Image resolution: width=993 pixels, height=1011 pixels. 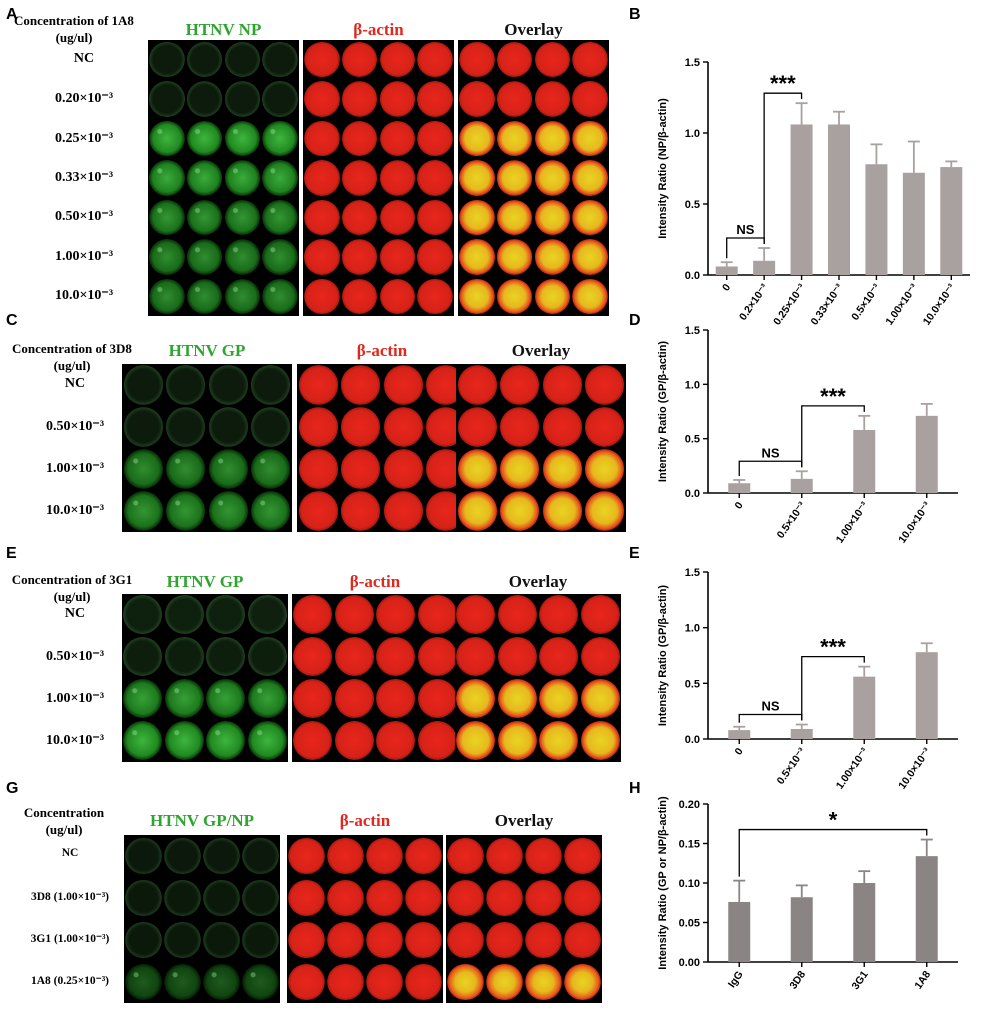 I want to click on y-axis-label: Intensity Ratio (GP or NP/β-actin), so click(x=663, y=883).